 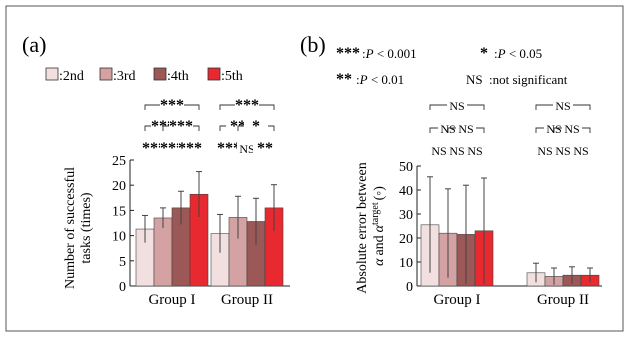 I want to click on significance-meaning: :P < 0.05, so click(x=518, y=53).